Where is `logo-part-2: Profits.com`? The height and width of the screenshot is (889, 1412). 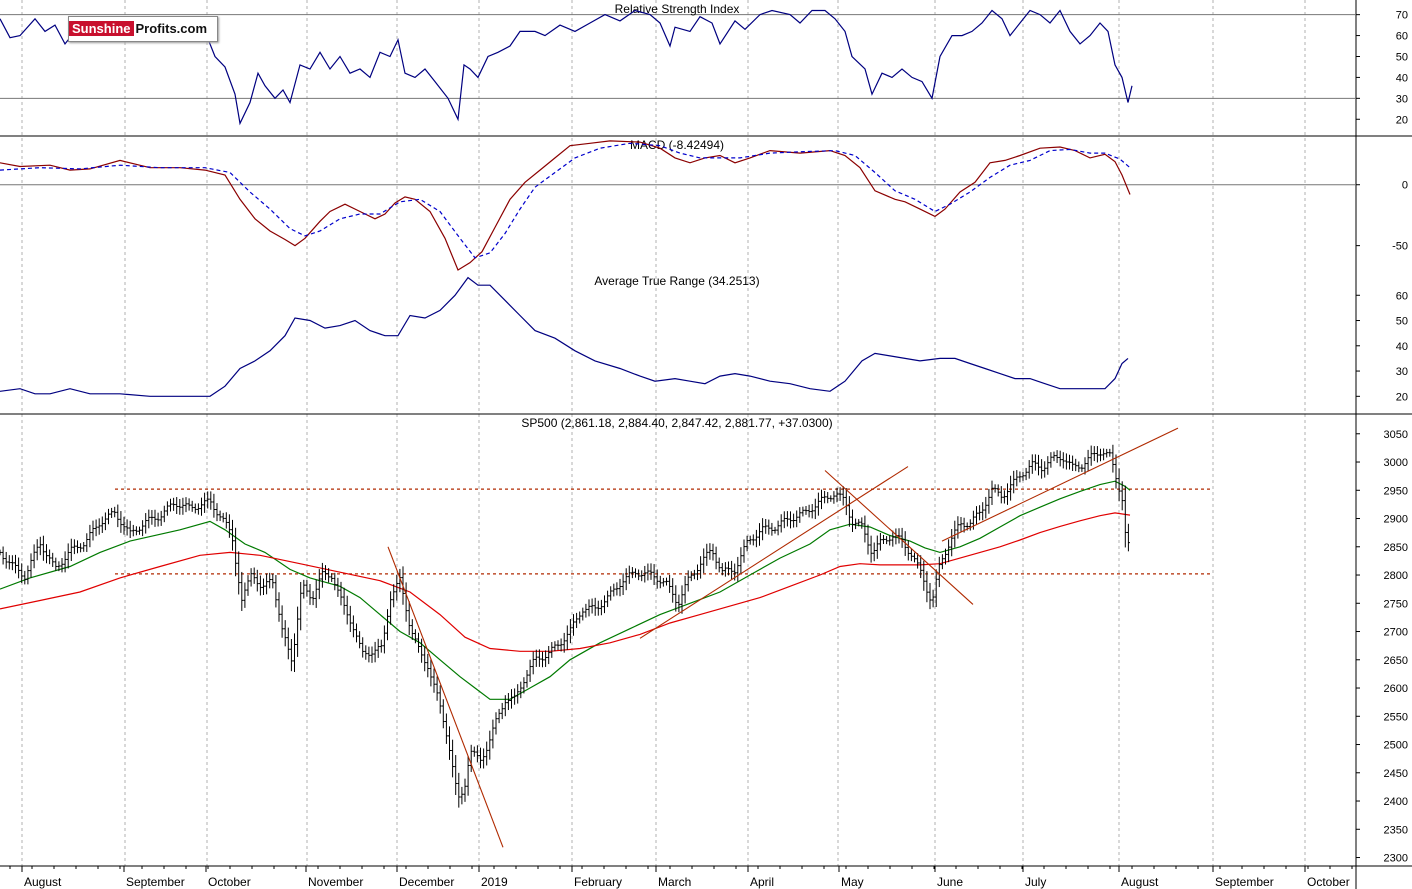
logo-part-2: Profits.com is located at coordinates (171, 28).